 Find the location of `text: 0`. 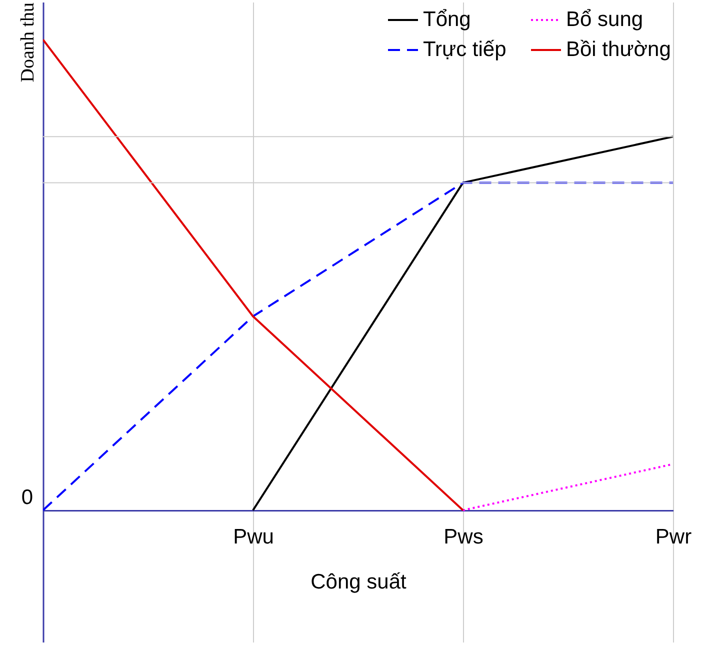

text: 0 is located at coordinates (27, 498).